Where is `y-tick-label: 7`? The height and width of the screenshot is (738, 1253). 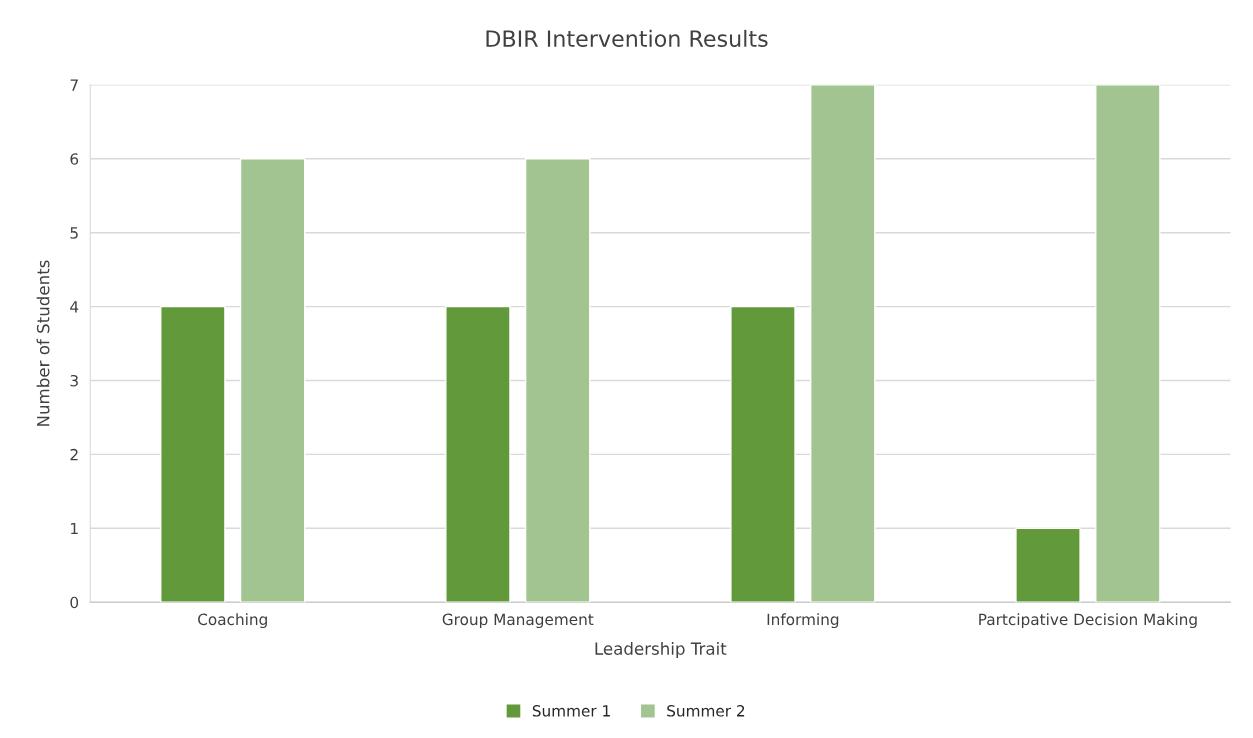
y-tick-label: 7 is located at coordinates (74, 85).